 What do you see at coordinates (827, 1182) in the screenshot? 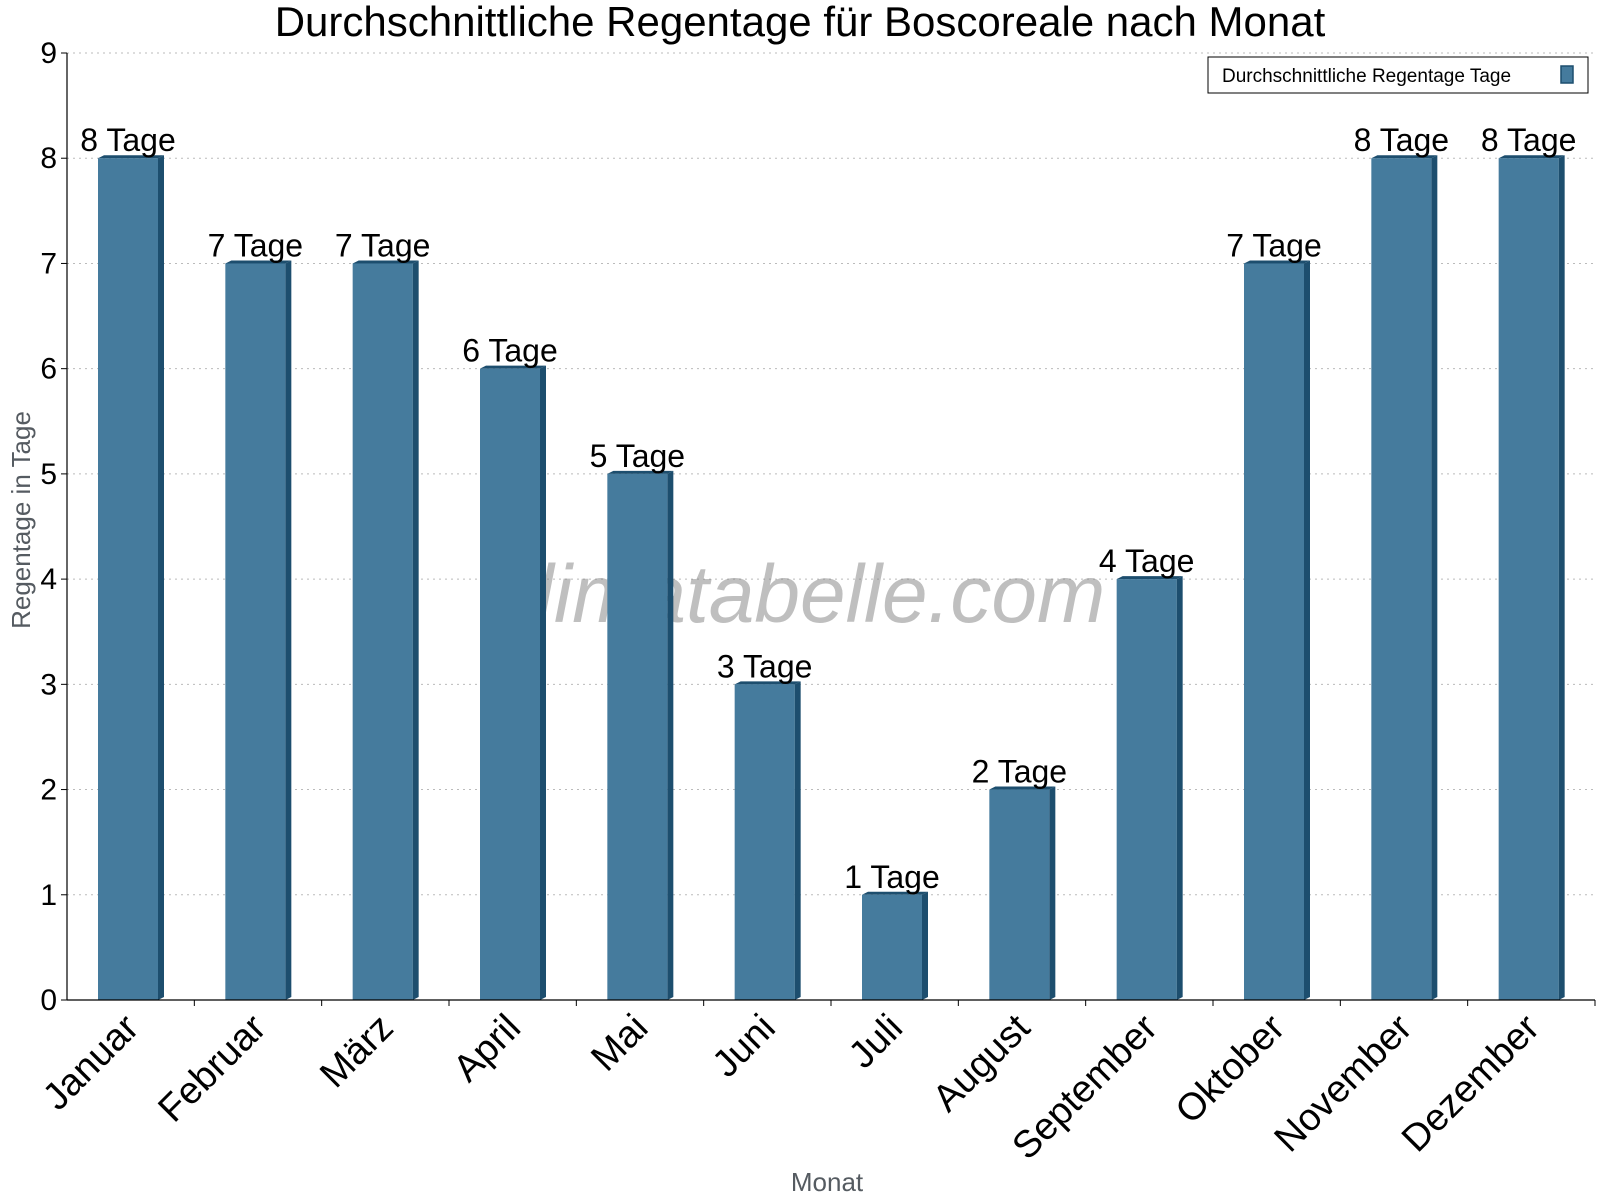
I see `x-axis-label: Monat` at bounding box center [827, 1182].